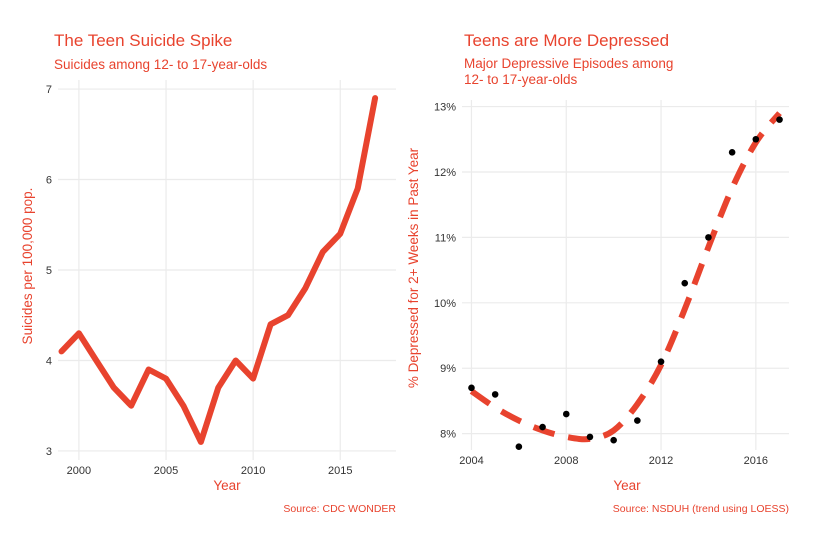  I want to click on x-tick-label: 2008, so click(566, 461).